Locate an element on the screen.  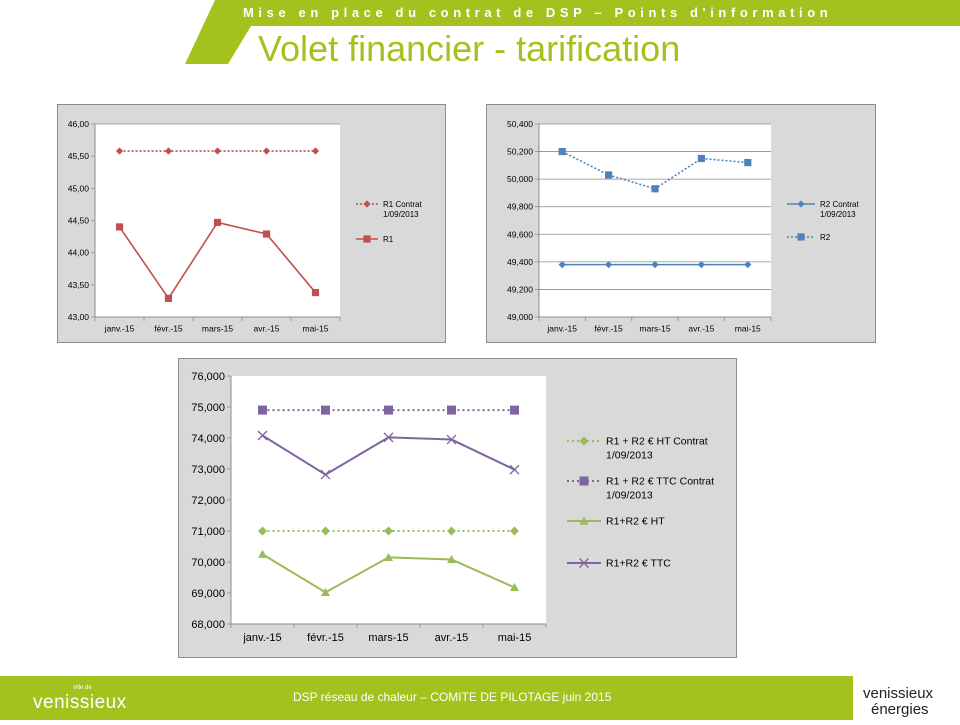
chart2-y-tick-label: 49,000 is located at coordinates (520, 317).